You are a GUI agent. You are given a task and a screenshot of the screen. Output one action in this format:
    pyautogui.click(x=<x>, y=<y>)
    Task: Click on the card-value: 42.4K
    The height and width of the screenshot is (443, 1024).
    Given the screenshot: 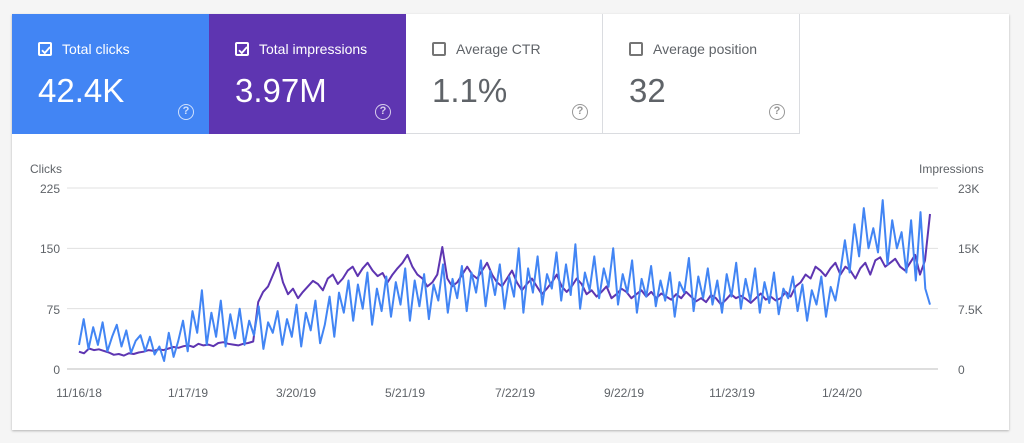 What is the action you would take?
    pyautogui.click(x=81, y=90)
    